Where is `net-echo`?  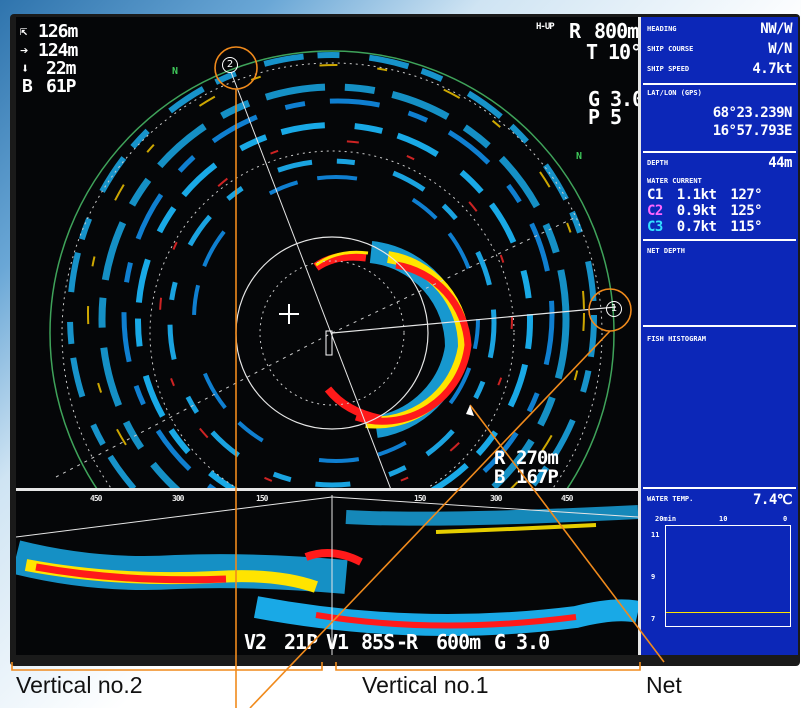
net-echo is located at coordinates (392, 339).